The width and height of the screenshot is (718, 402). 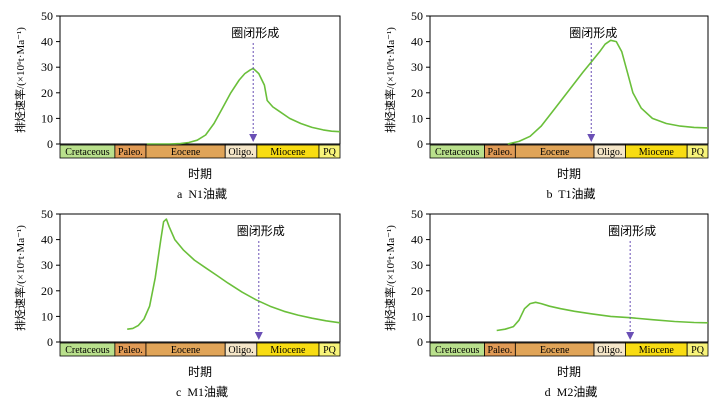 I want to click on panel-caption: c M1油藏, so click(x=202, y=392).